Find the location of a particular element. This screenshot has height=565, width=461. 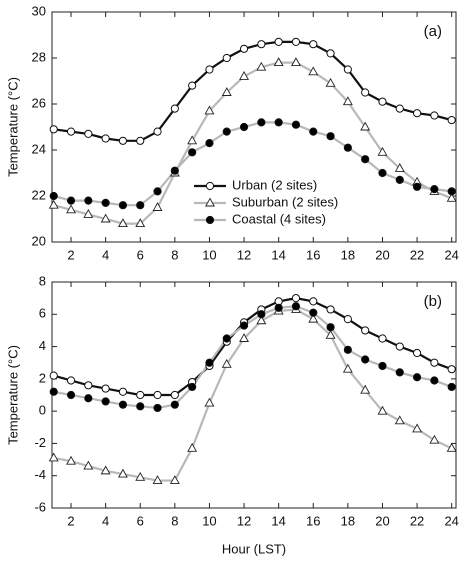

y-tick-label: 30 is located at coordinates (39, 10).